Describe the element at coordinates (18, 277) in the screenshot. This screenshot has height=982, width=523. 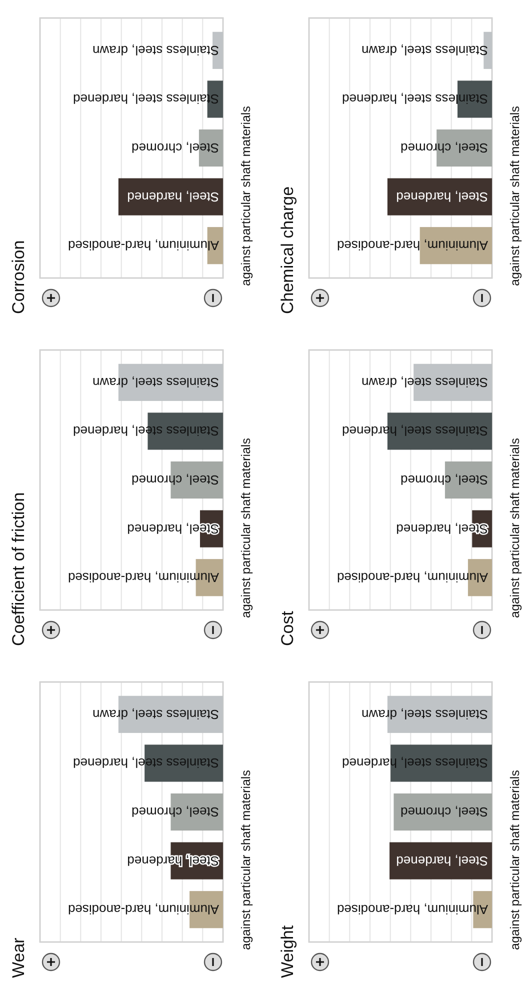
I see `text: Corrosion` at that location.